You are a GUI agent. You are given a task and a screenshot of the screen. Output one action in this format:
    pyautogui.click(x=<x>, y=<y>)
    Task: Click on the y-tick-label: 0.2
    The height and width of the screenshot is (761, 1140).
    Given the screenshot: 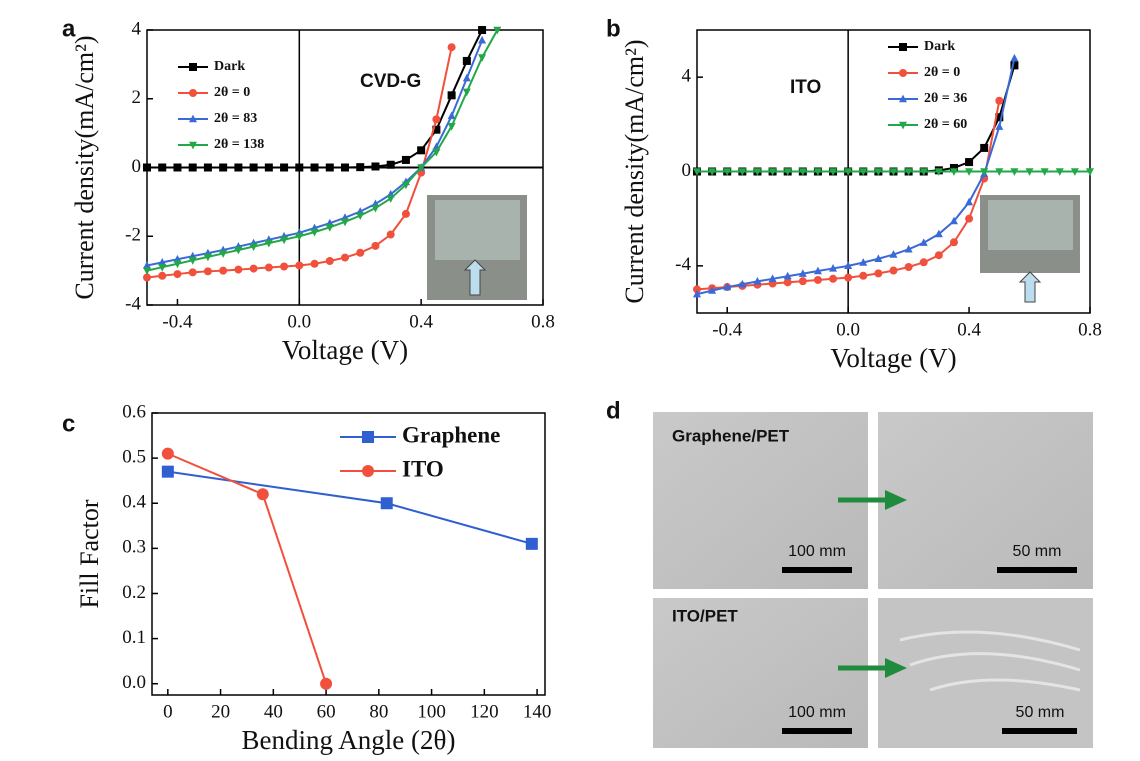 What is the action you would take?
    pyautogui.click(x=134, y=592)
    